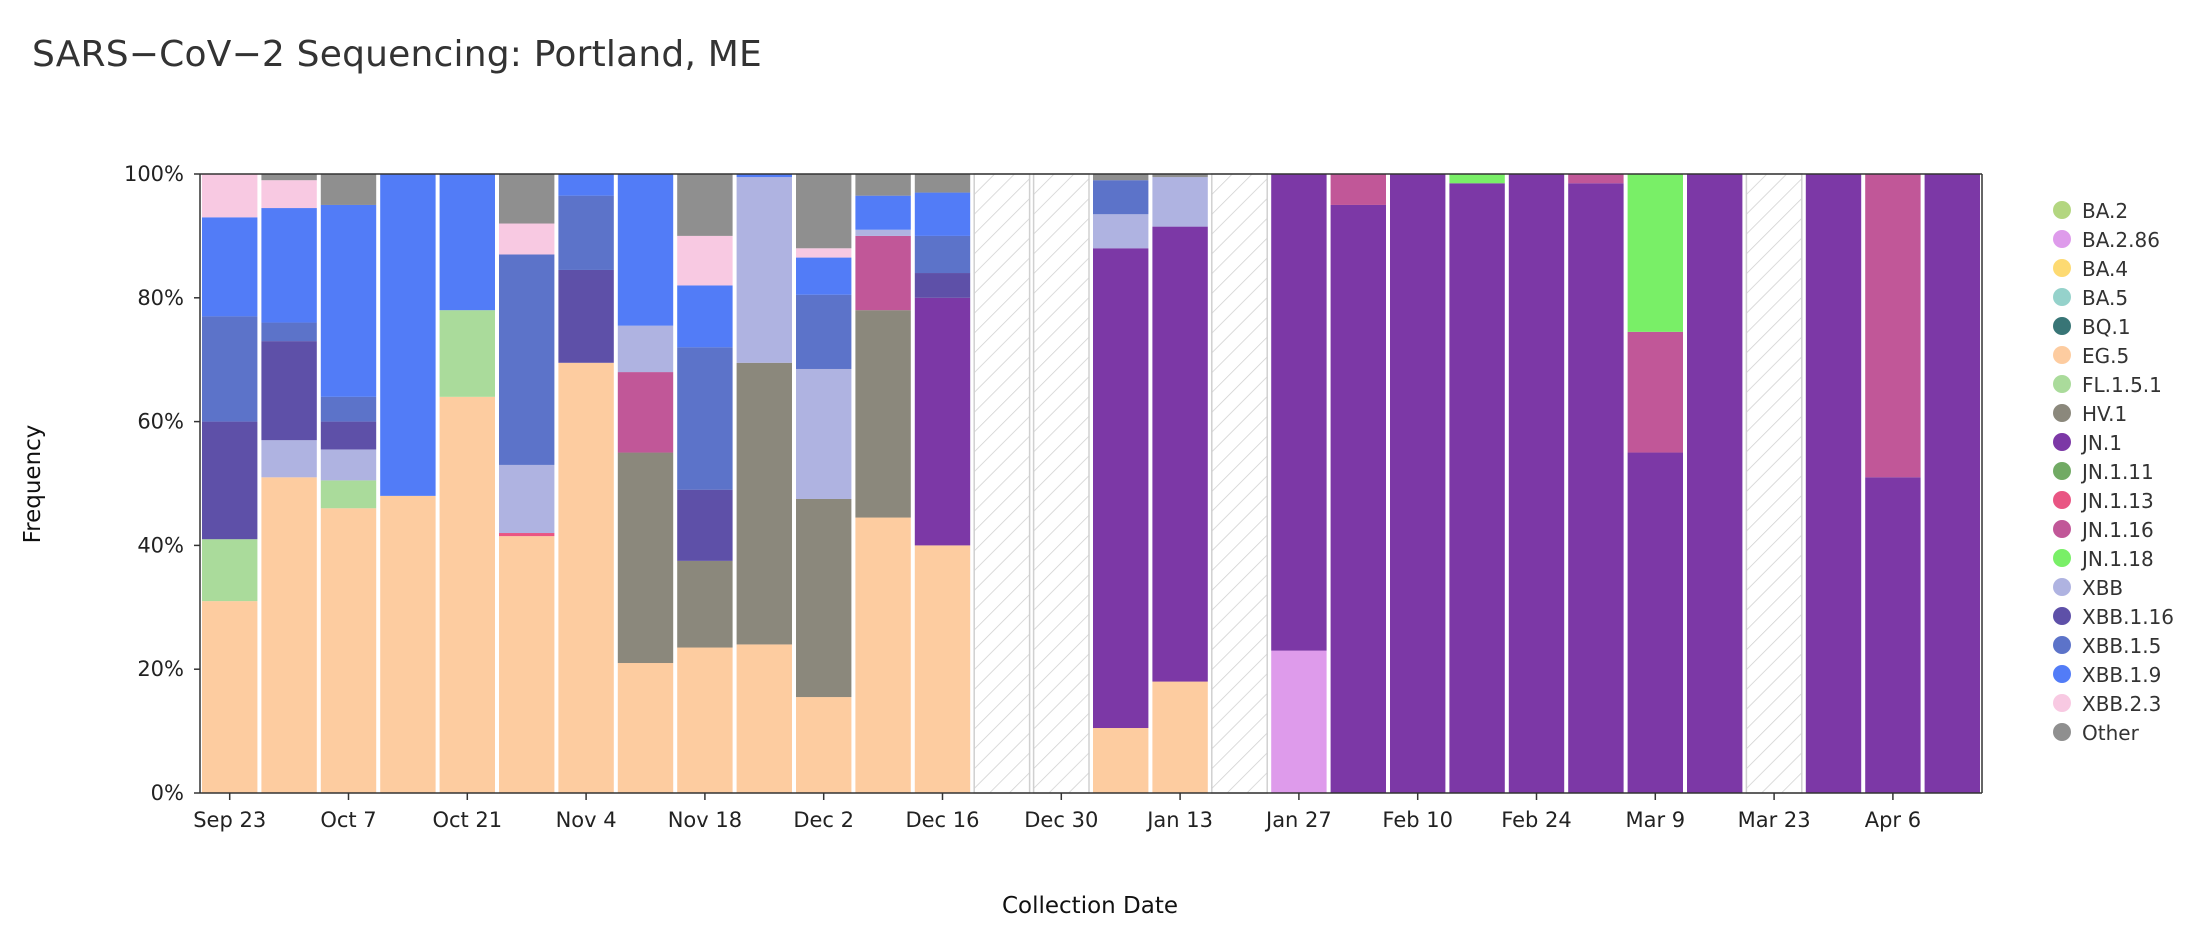 The height and width of the screenshot is (930, 2196). I want to click on legend-label: JN.1, so click(2101, 443).